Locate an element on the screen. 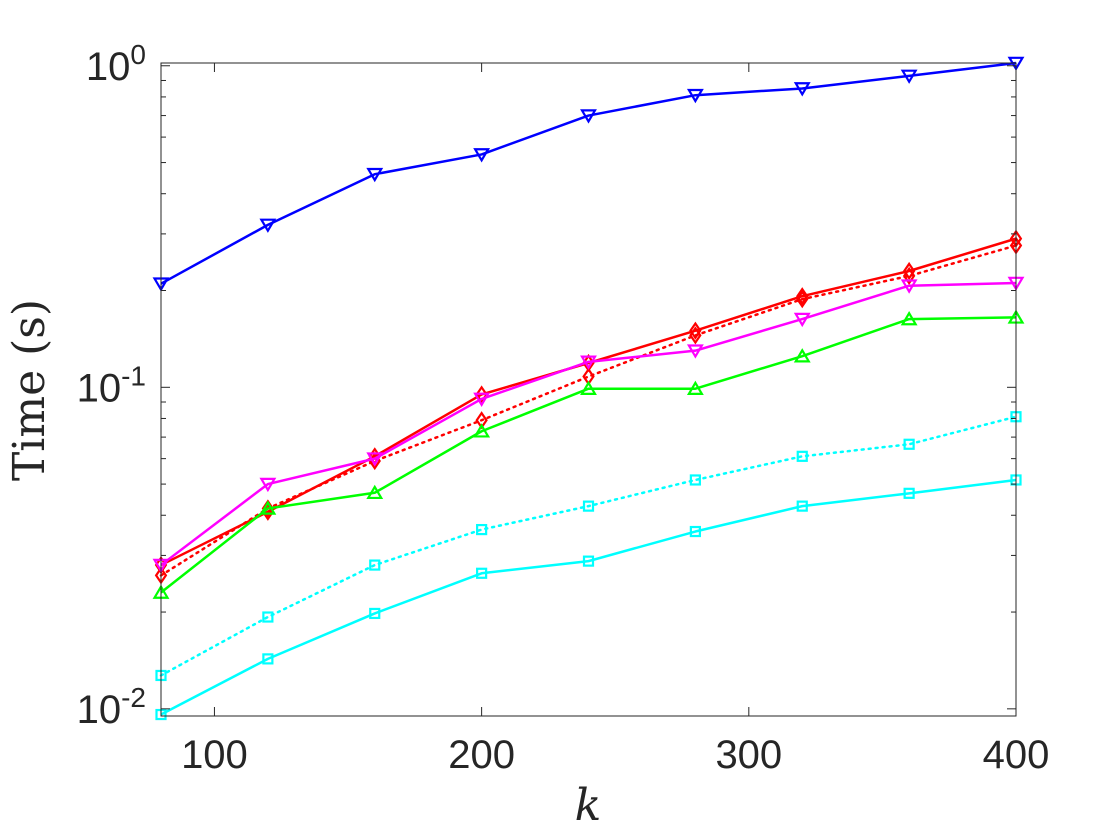 This screenshot has width=1120, height=840. y-tick-label: 10⁰ is located at coordinates (116, 64).